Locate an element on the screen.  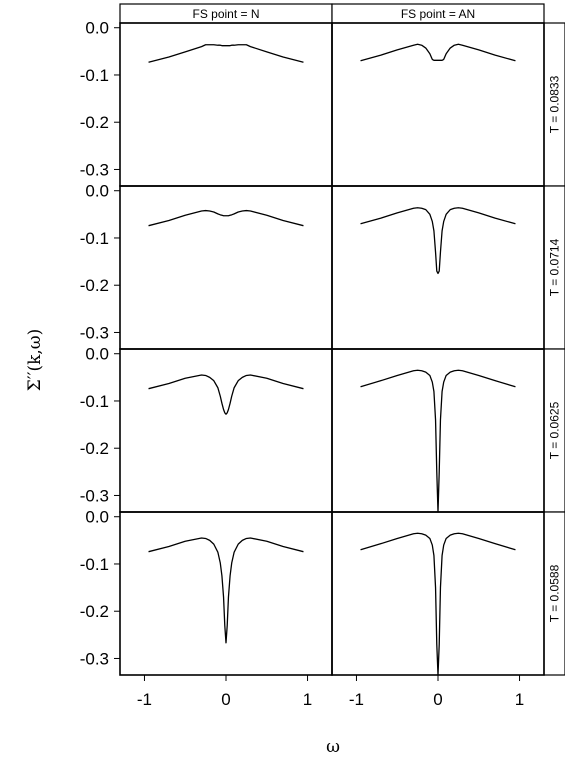
panel-r2-c1 is located at coordinates (226, 267).